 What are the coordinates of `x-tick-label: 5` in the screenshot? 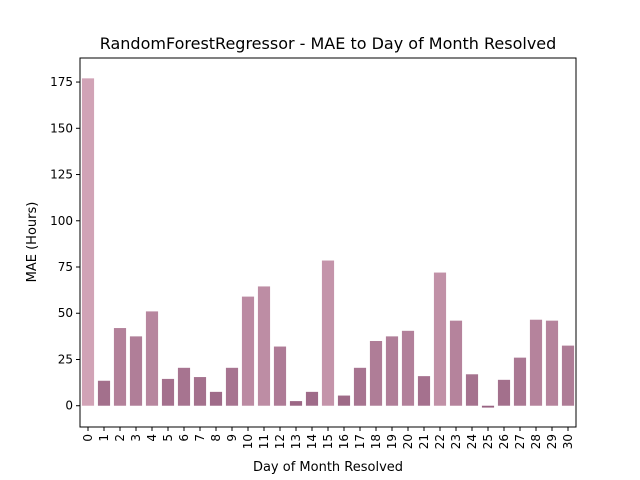 It's located at (168, 438).